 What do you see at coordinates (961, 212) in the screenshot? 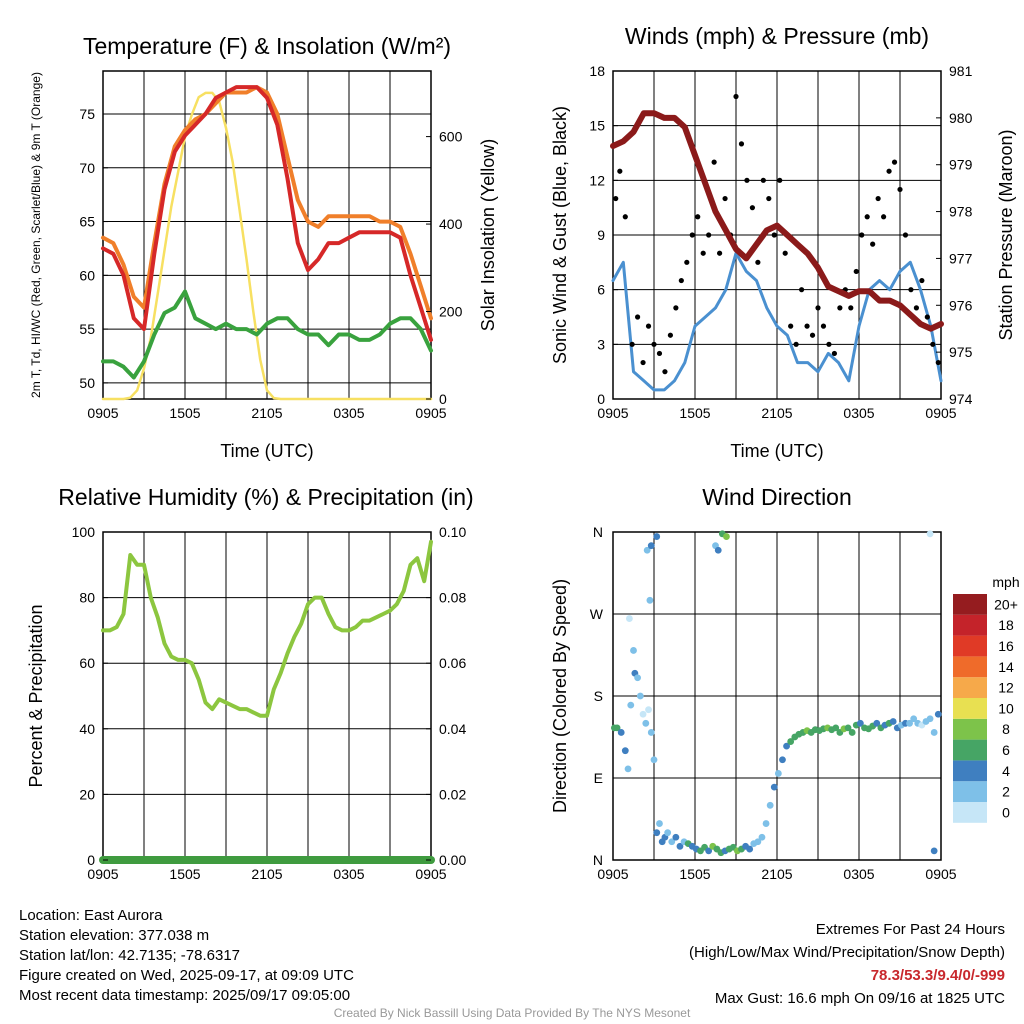
I see `y2-tick-label: 978` at bounding box center [961, 212].